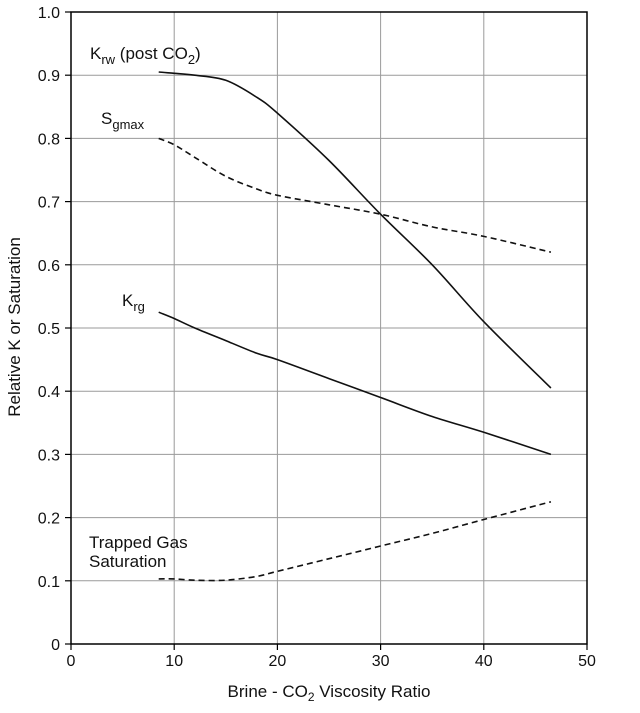 The image size is (640, 713). What do you see at coordinates (49, 329) in the screenshot?
I see `y-tick-label: 0.5` at bounding box center [49, 329].